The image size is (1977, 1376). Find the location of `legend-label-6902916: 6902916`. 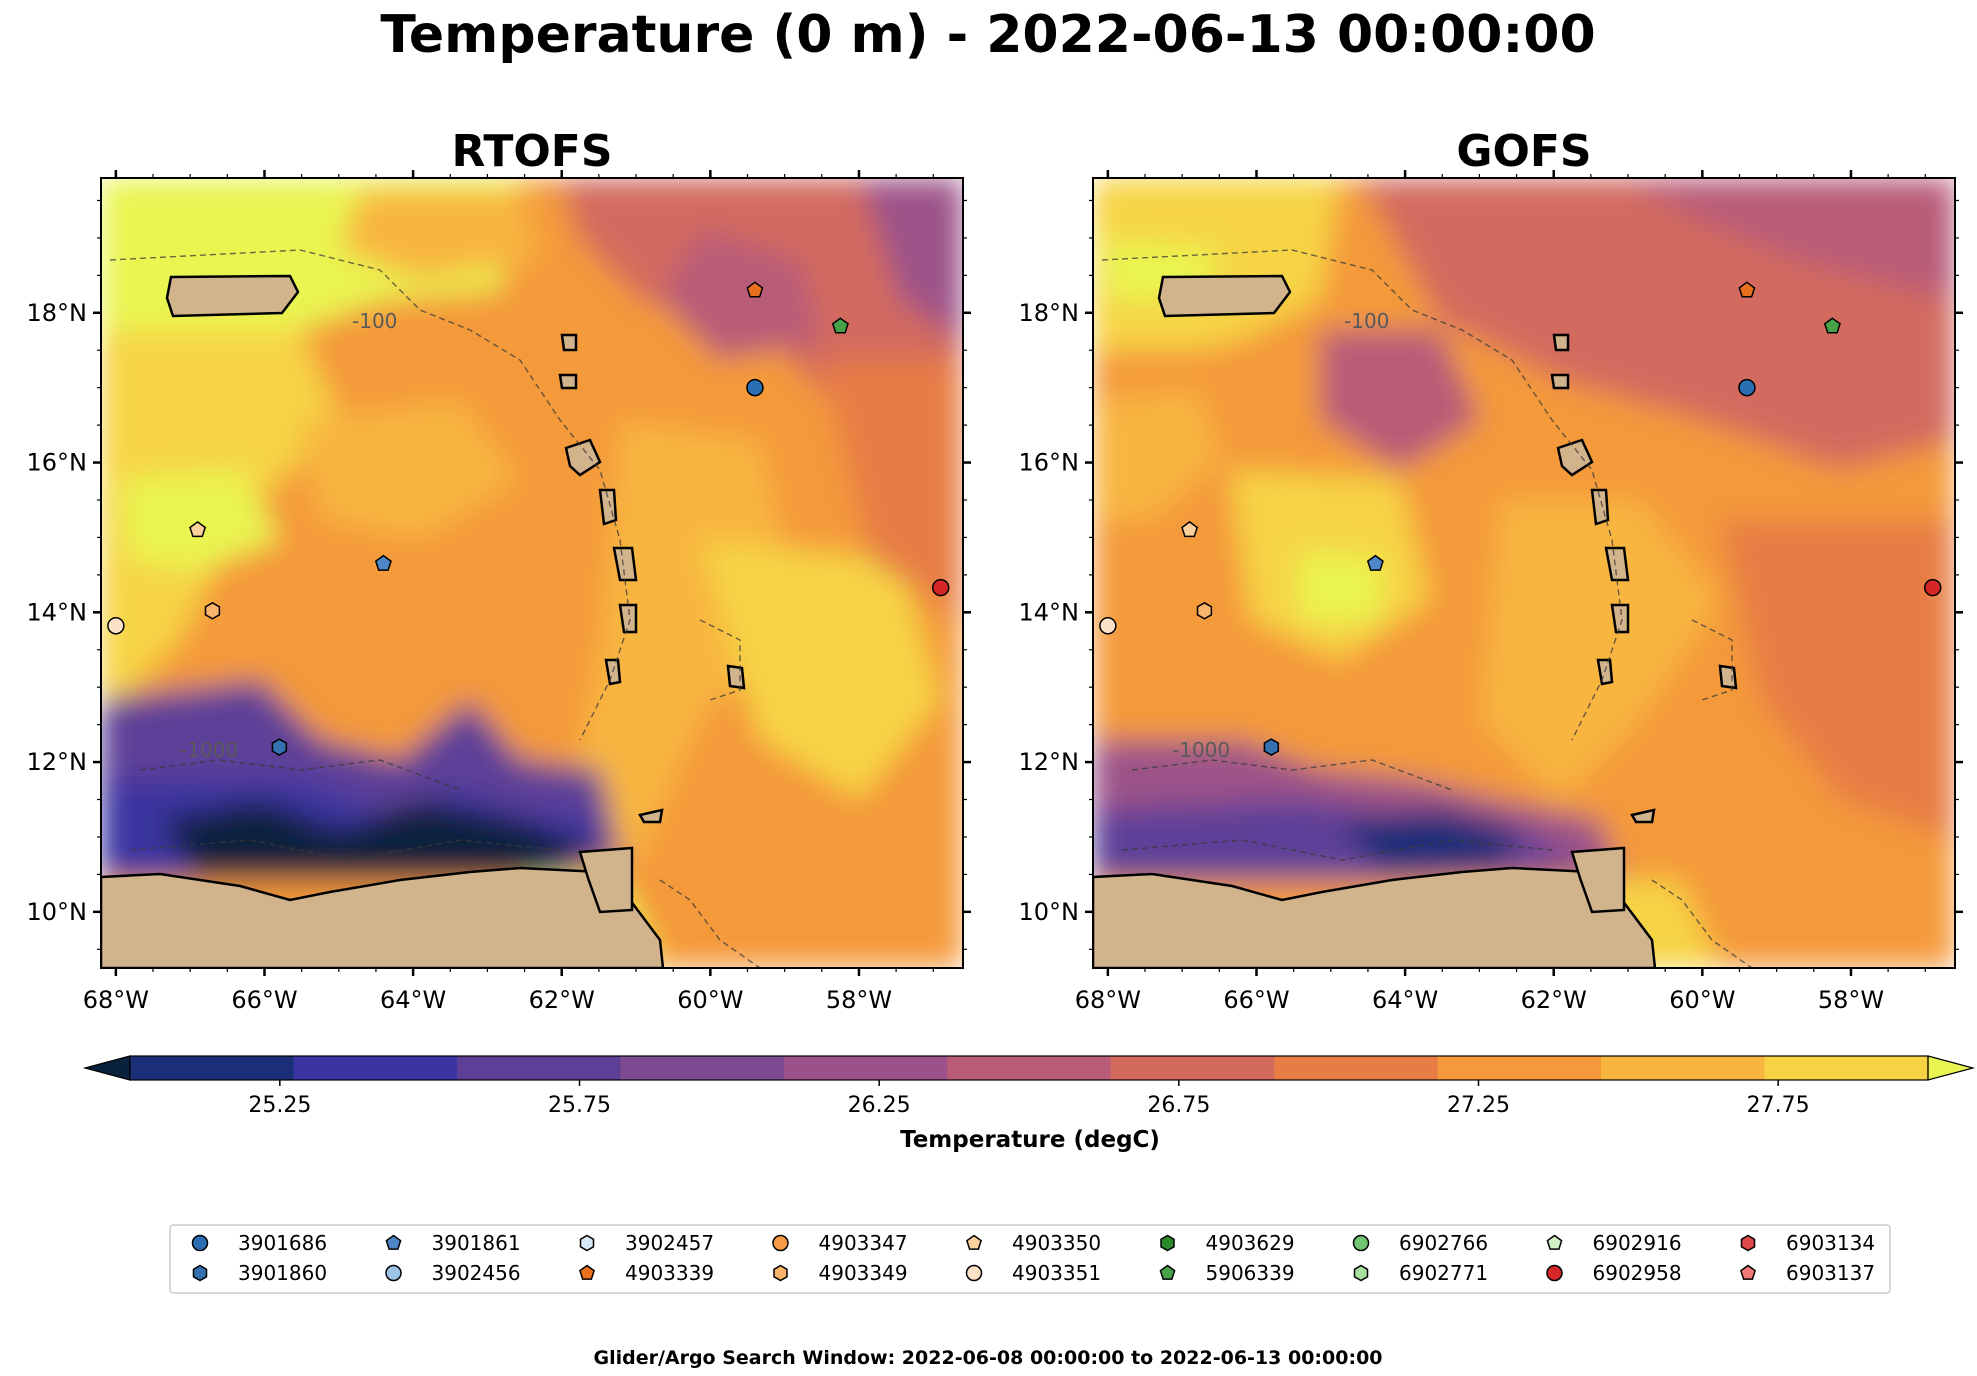

legend-label-6902916: 6902916 is located at coordinates (1637, 1243).